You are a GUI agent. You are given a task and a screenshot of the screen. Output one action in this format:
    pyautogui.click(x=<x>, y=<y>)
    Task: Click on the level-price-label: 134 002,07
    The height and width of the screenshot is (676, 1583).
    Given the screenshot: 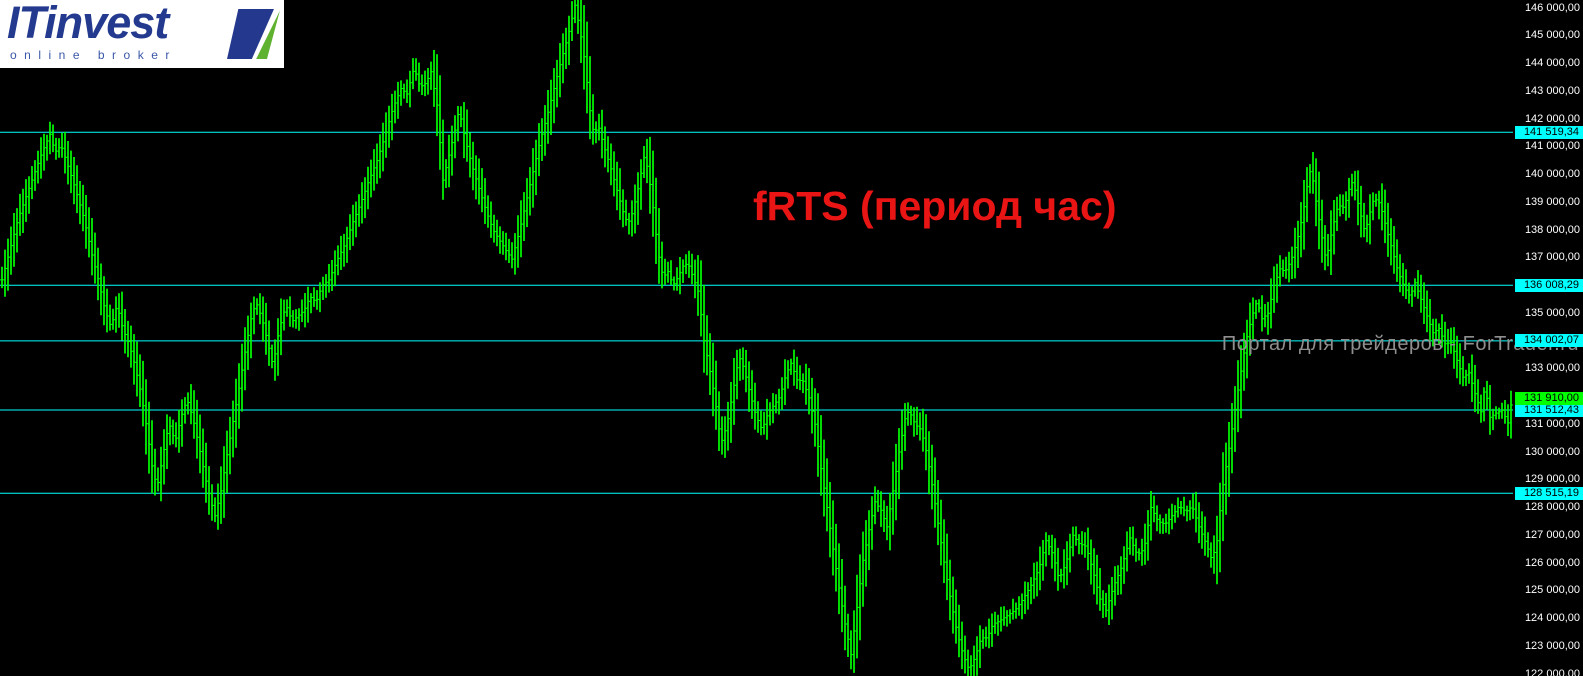 What is the action you would take?
    pyautogui.click(x=1549, y=341)
    